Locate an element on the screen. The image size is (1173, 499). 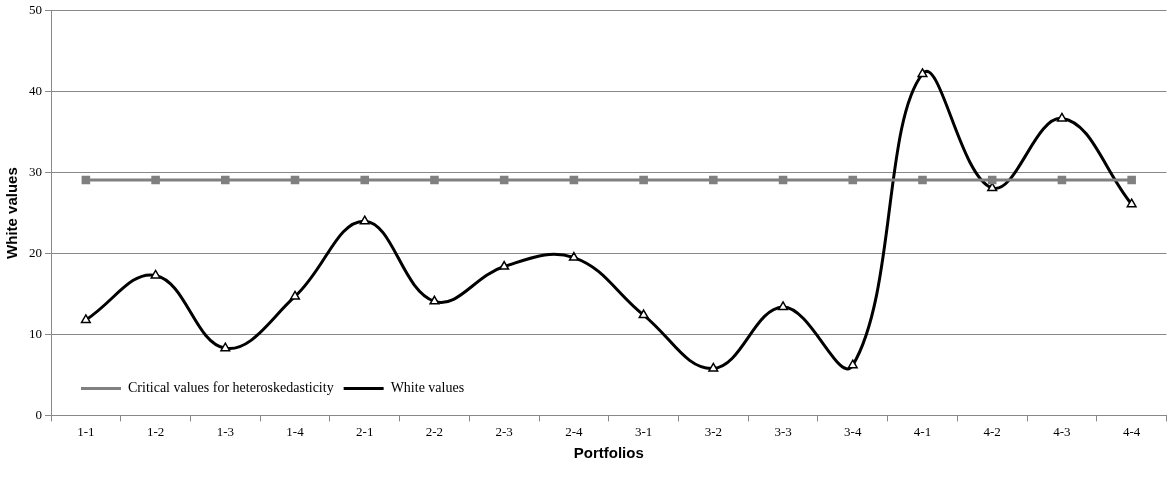
x-tick-label: 3-4 is located at coordinates (853, 431).